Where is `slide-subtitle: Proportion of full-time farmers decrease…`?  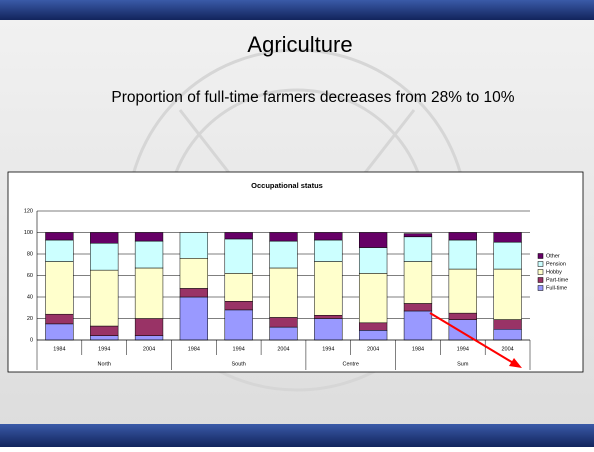
slide-subtitle: Proportion of full-time farmers decrease… is located at coordinates (312, 97).